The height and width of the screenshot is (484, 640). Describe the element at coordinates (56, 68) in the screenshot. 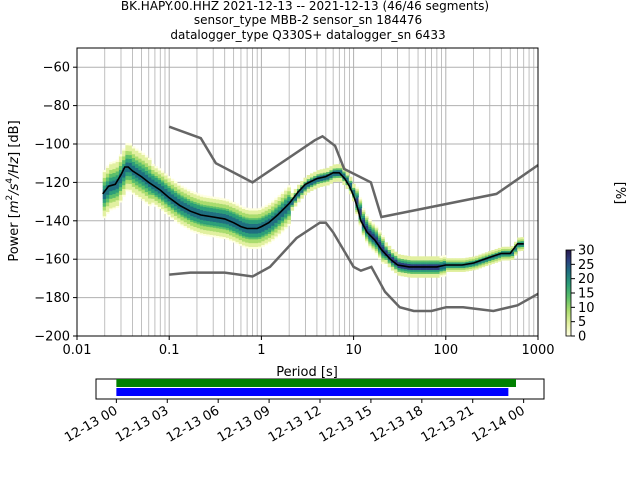

I see `y-tick-label: −60` at that location.